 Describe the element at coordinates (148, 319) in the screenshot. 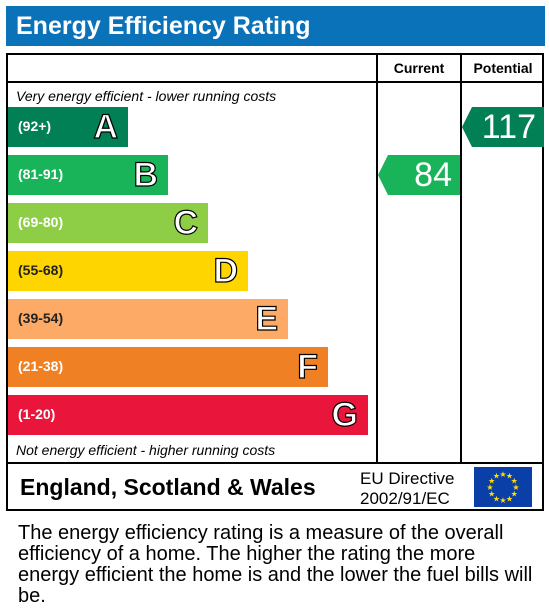

I see `band-bar-e: (39-54) E` at that location.